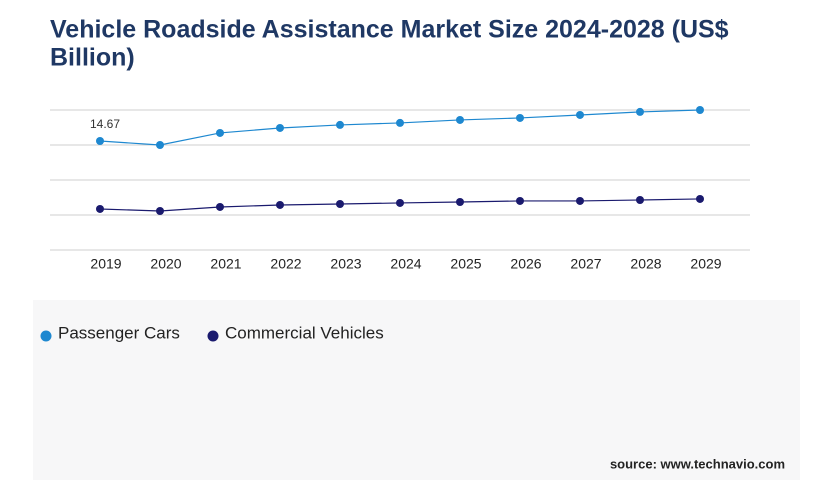  What do you see at coordinates (119, 332) in the screenshot?
I see `legend-label: Passenger Cars` at bounding box center [119, 332].